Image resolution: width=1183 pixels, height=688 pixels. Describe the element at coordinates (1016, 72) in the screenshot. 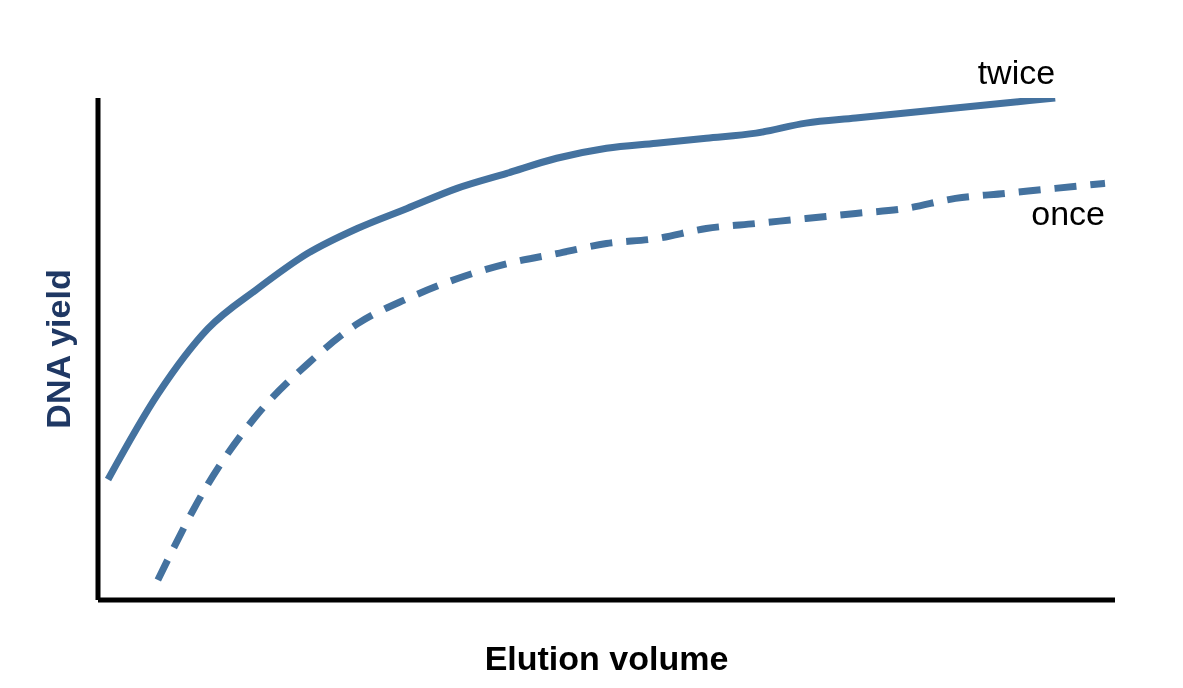

I see `series-label: twice` at that location.